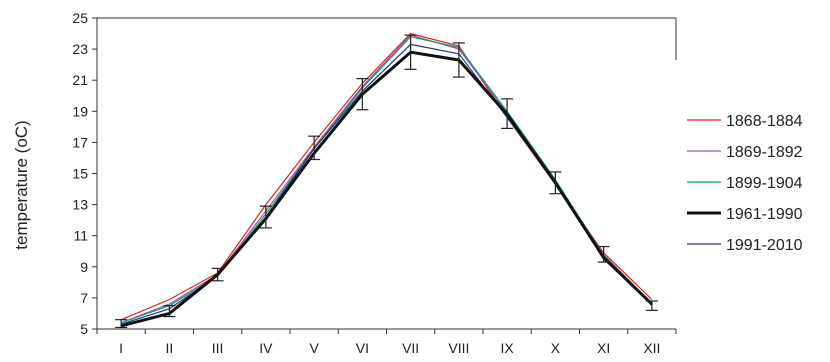 The image size is (830, 362). What do you see at coordinates (121, 348) in the screenshot?
I see `x-tick-label: I` at bounding box center [121, 348].